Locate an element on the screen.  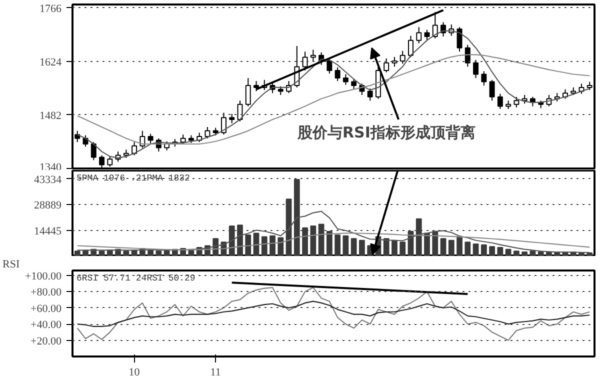
y-tick-label: 1766 is located at coordinates (51, 8).